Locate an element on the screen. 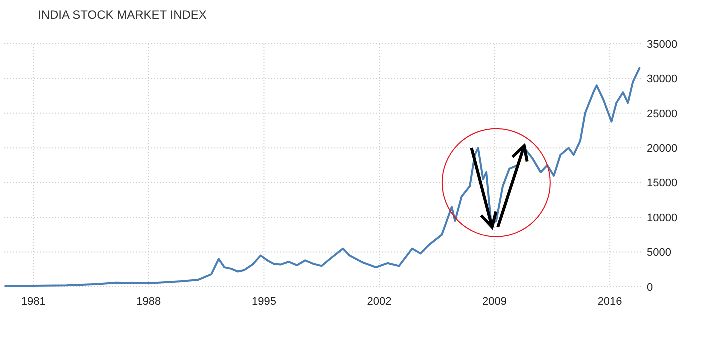 This screenshot has height=341, width=701. x-tick-label: 2002 is located at coordinates (379, 302).